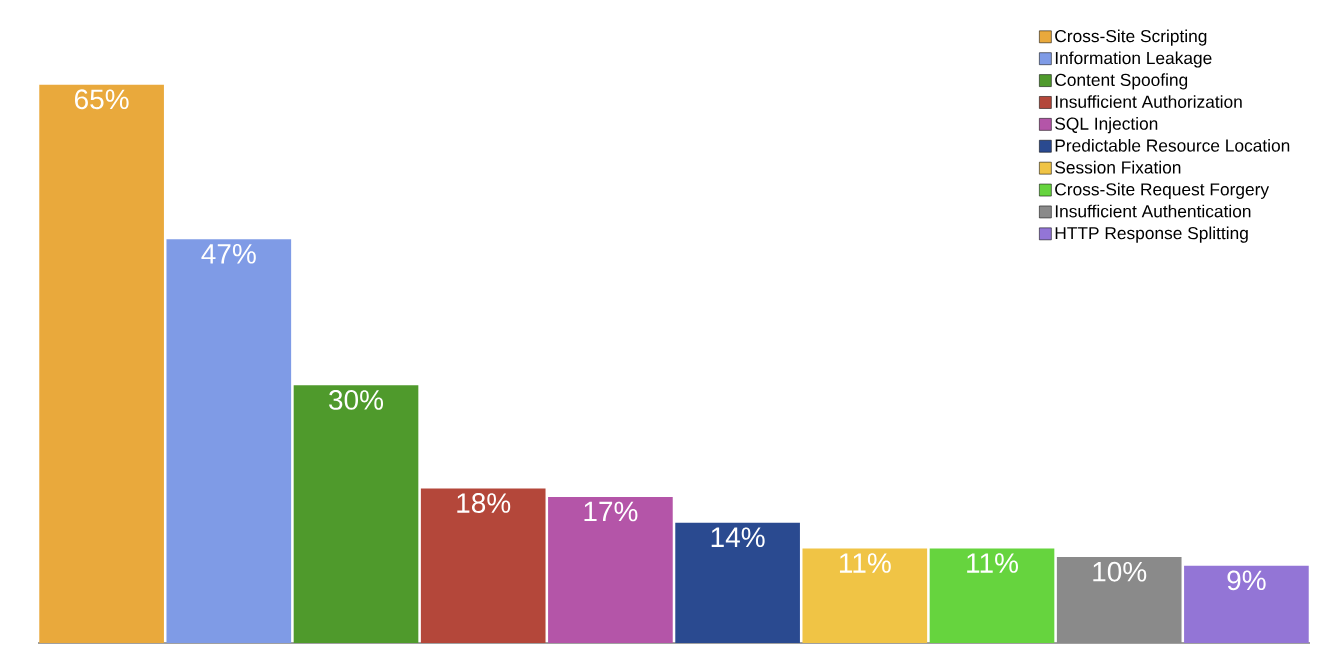  Describe the element at coordinates (484, 503) in the screenshot. I see `data-label: 18%` at that location.